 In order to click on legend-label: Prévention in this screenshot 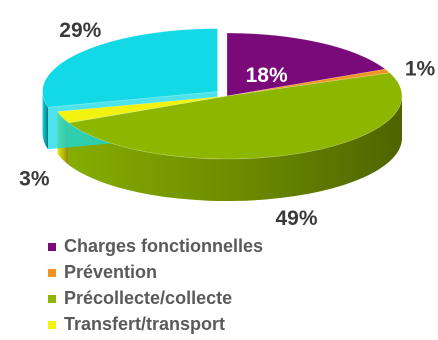, I will do `click(111, 271)`.